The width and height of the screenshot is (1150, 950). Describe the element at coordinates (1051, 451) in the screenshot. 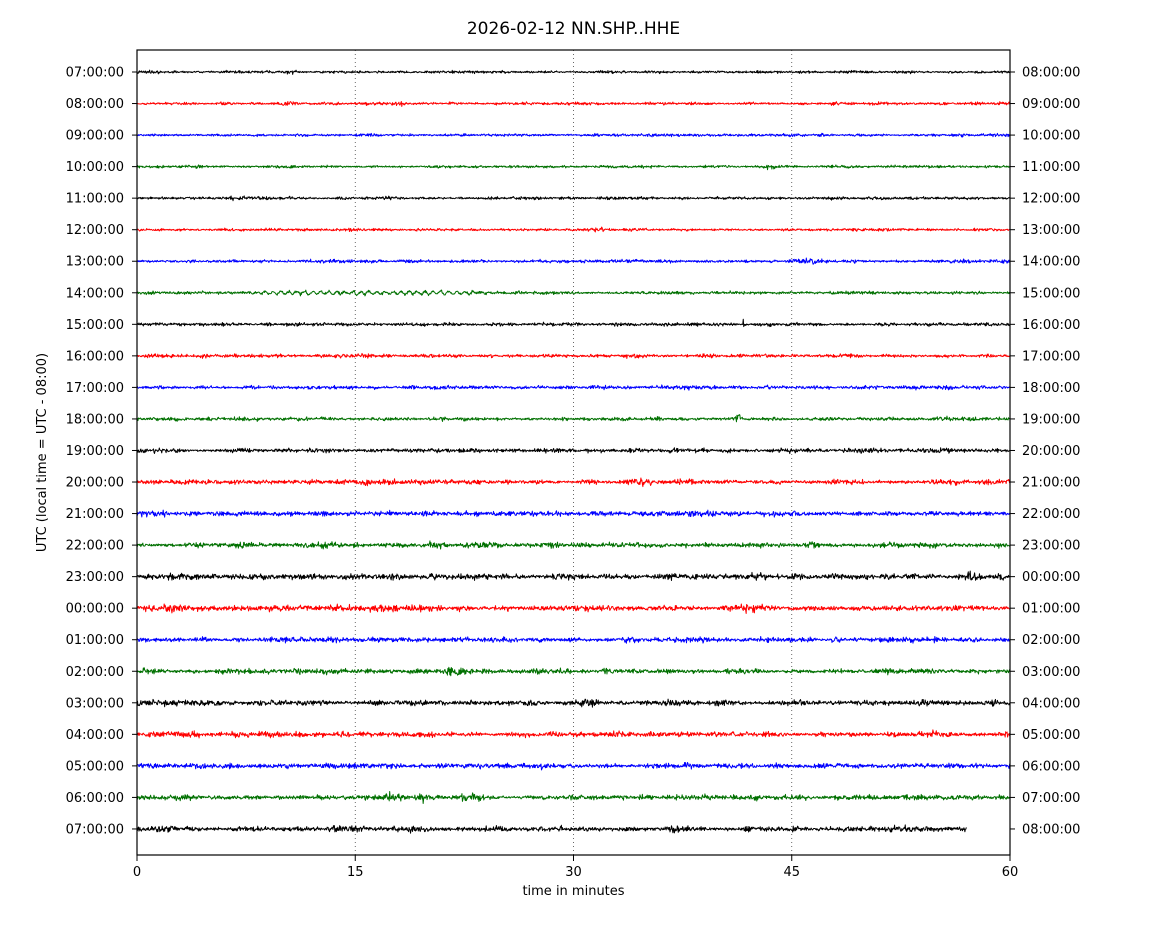

I see `right-time-label: 20:00:00` at that location.